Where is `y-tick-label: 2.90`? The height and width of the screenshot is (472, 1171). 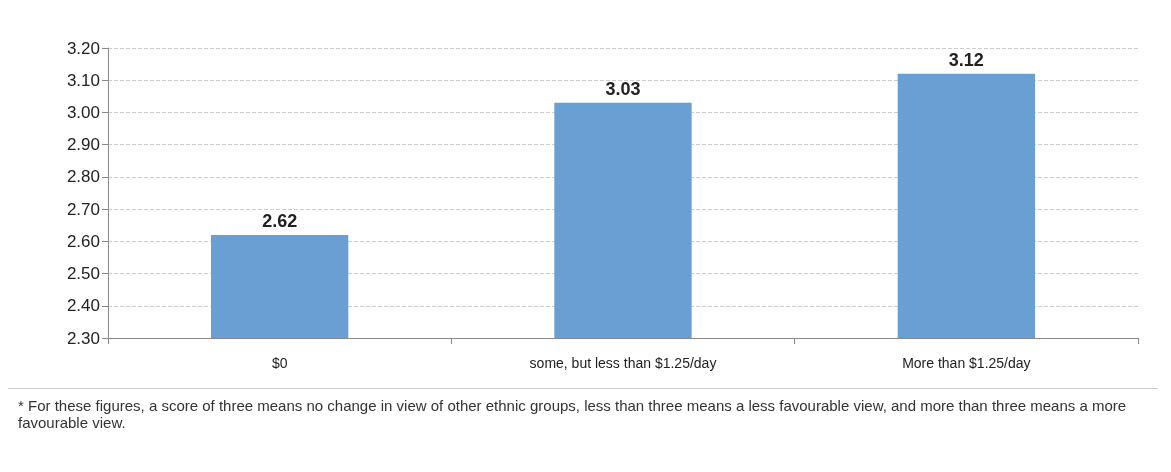 y-tick-label: 2.90 is located at coordinates (83, 145).